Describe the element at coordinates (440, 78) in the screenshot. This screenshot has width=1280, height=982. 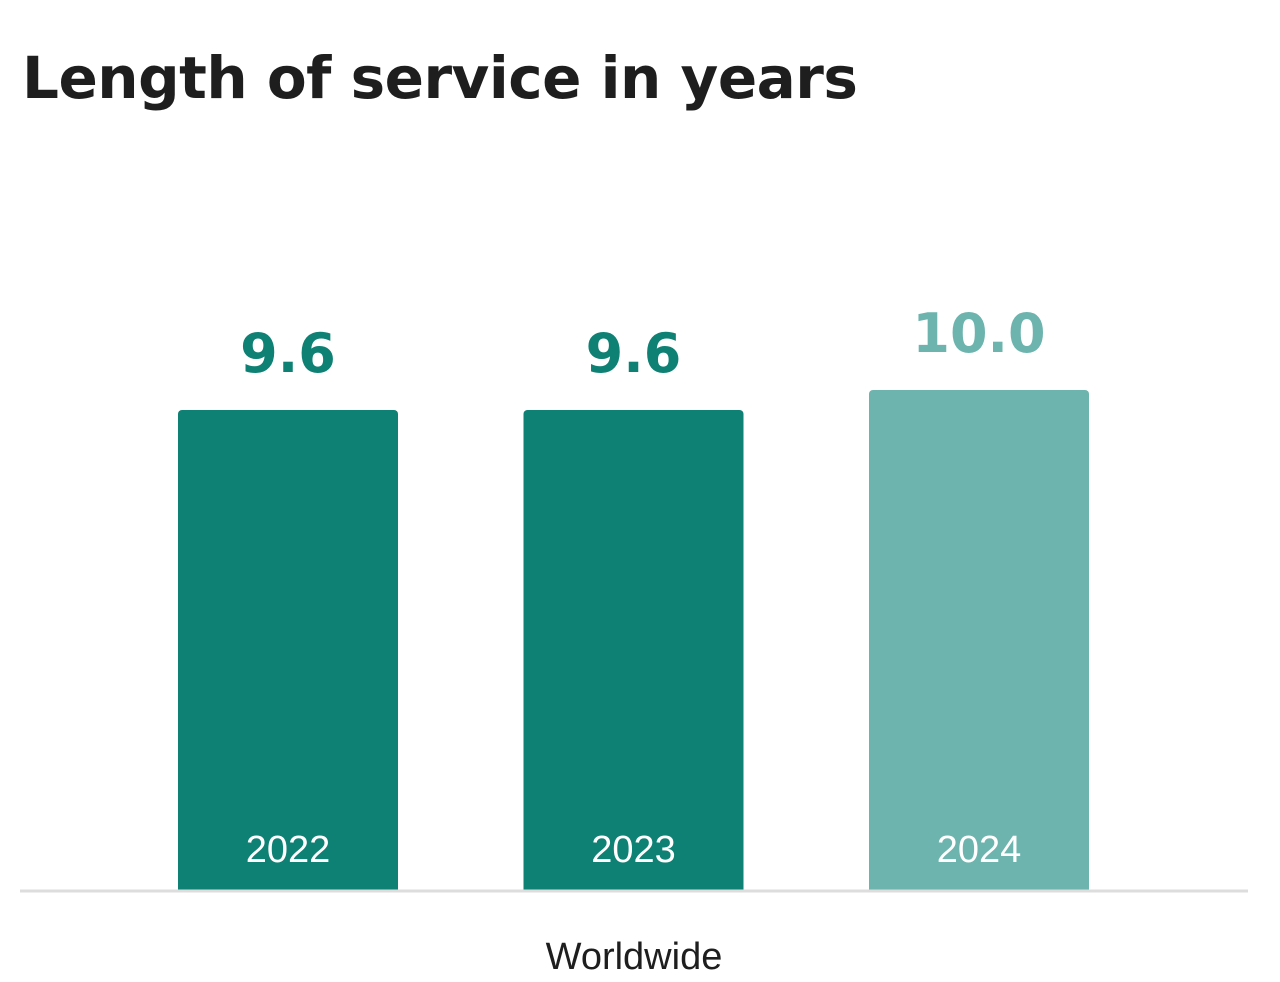
I see `chart-title: Length of service in years` at that location.